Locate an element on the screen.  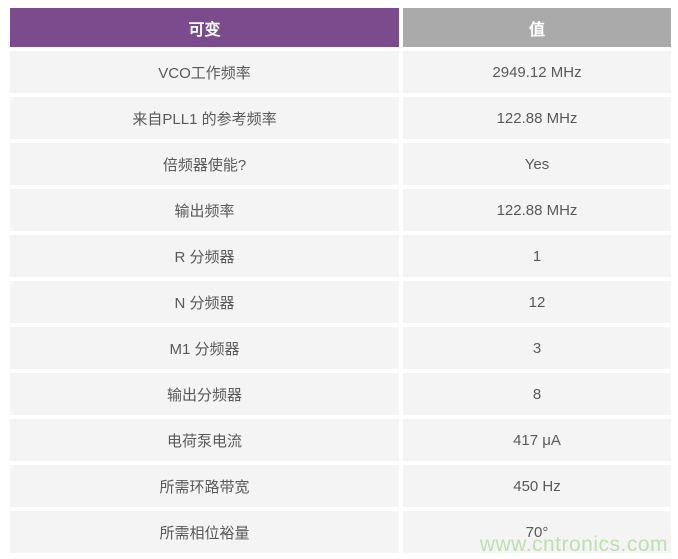
row-value-output-frequency: 122.88 MHz is located at coordinates (537, 210).